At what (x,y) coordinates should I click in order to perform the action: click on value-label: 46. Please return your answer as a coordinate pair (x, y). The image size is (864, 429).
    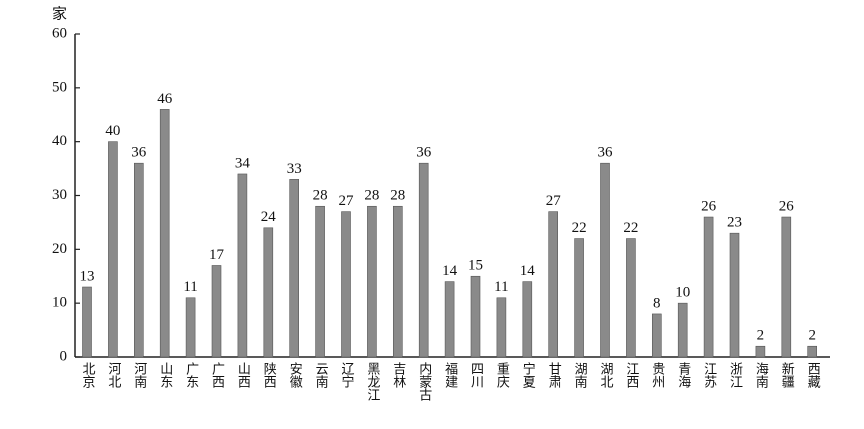
    Looking at the image, I should click on (165, 99).